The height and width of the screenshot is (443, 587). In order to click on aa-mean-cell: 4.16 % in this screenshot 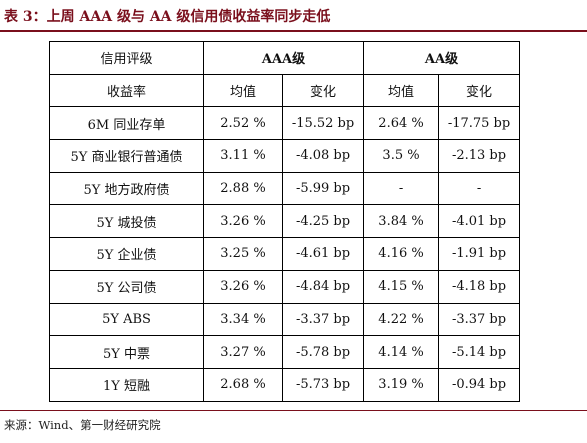, I will do `click(401, 254)`.